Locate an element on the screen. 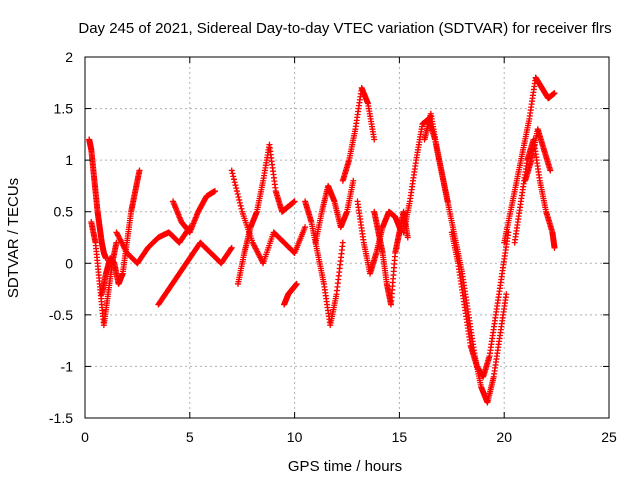  x-tick-label: 5 is located at coordinates (190, 437).